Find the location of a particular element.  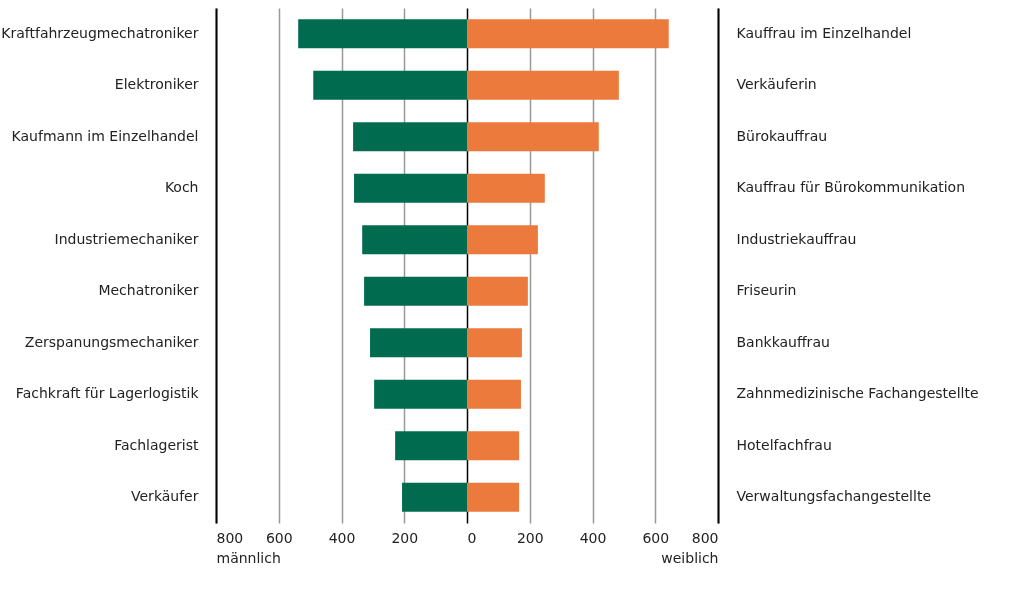

y-tick-label: Fachlagerist is located at coordinates (156, 444).